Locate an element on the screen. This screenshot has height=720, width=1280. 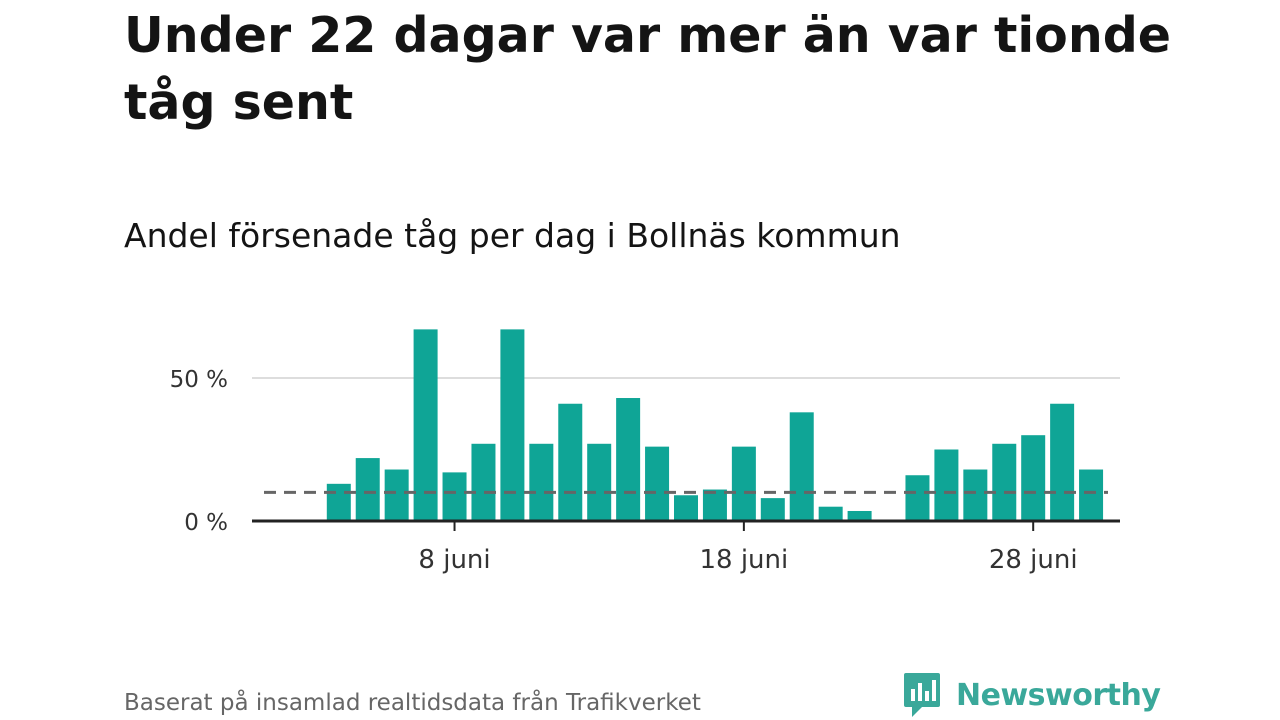
newsworthy-logo-icon is located at coordinates (922, 695).